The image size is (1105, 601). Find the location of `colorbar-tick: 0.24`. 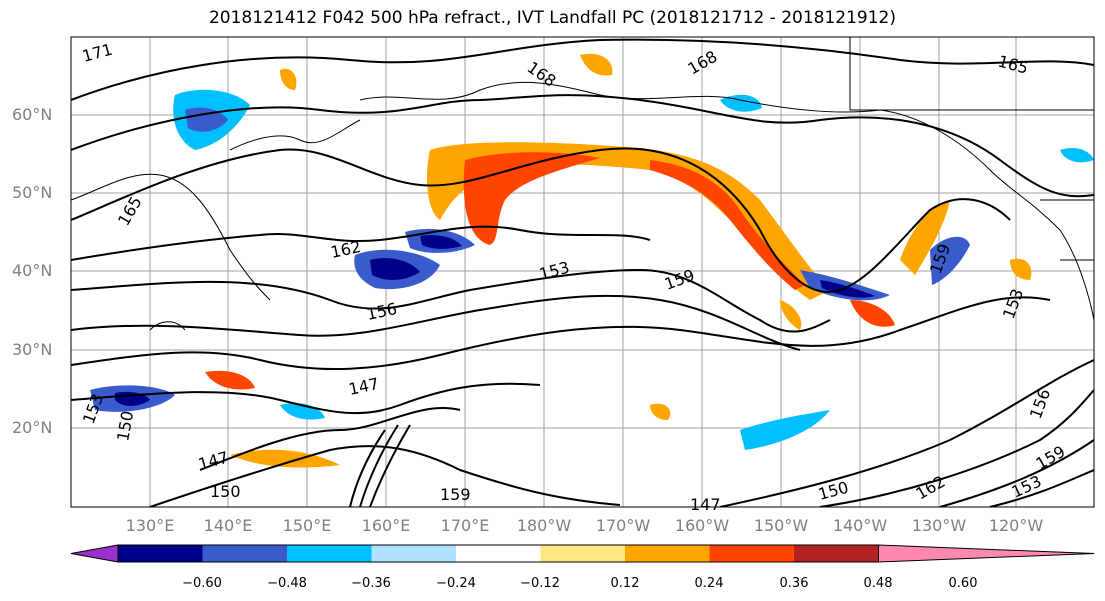

colorbar-tick: 0.24 is located at coordinates (709, 583).